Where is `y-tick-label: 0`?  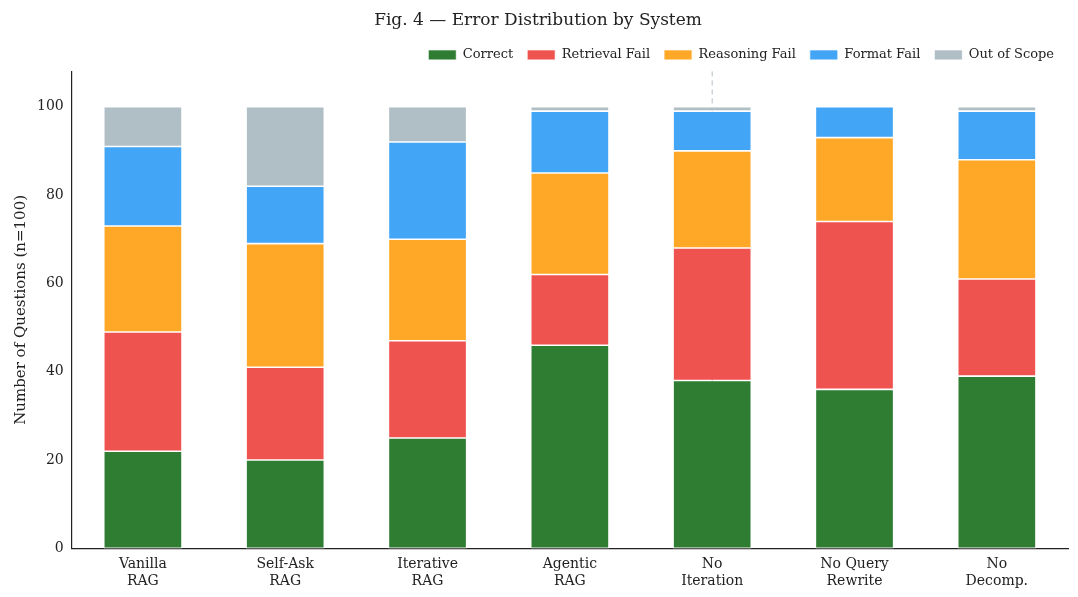
y-tick-label: 0 is located at coordinates (59, 547).